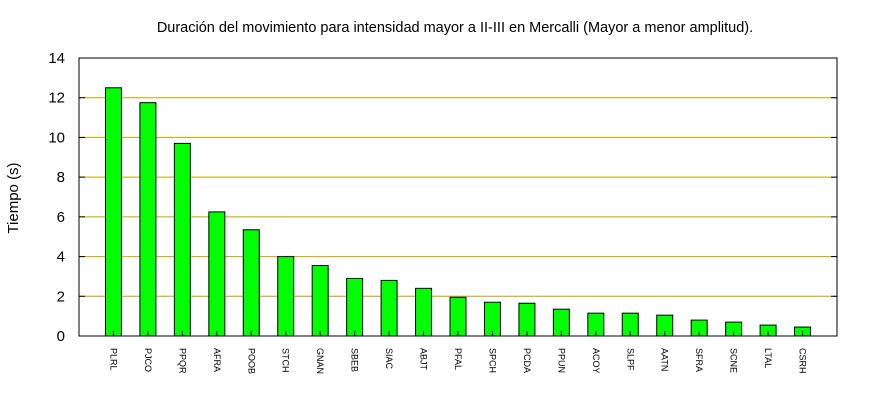  Describe the element at coordinates (61, 177) in the screenshot. I see `y-tick-label: 8` at that location.